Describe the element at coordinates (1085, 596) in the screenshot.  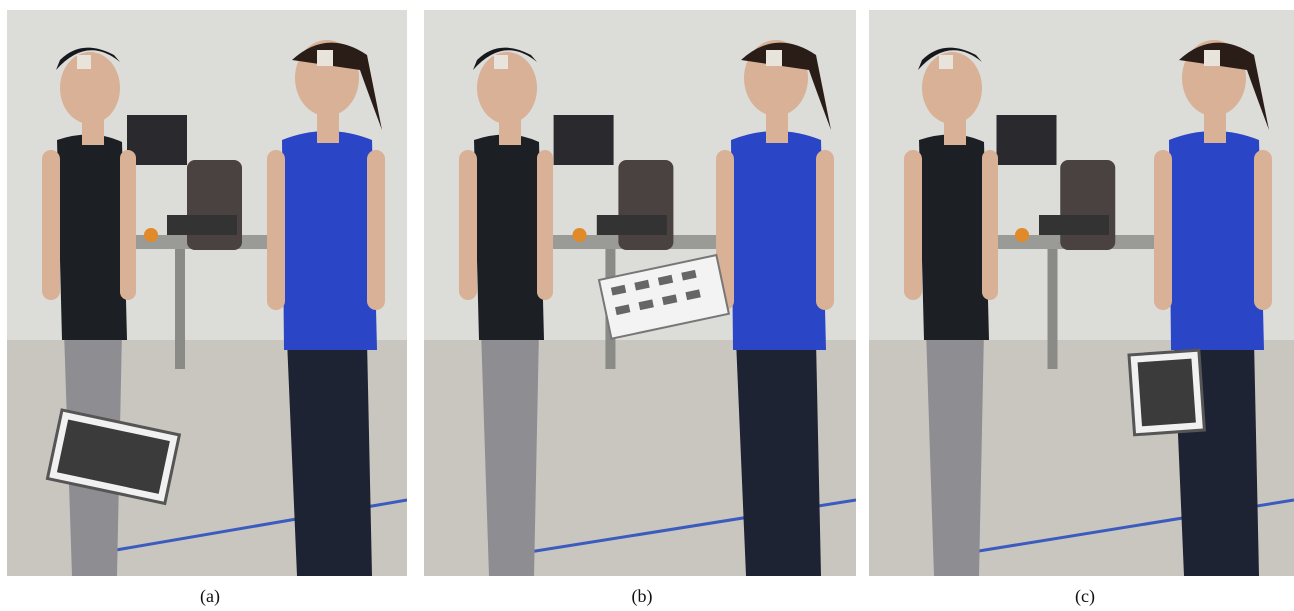
I see `caption-c: (c)` at that location.